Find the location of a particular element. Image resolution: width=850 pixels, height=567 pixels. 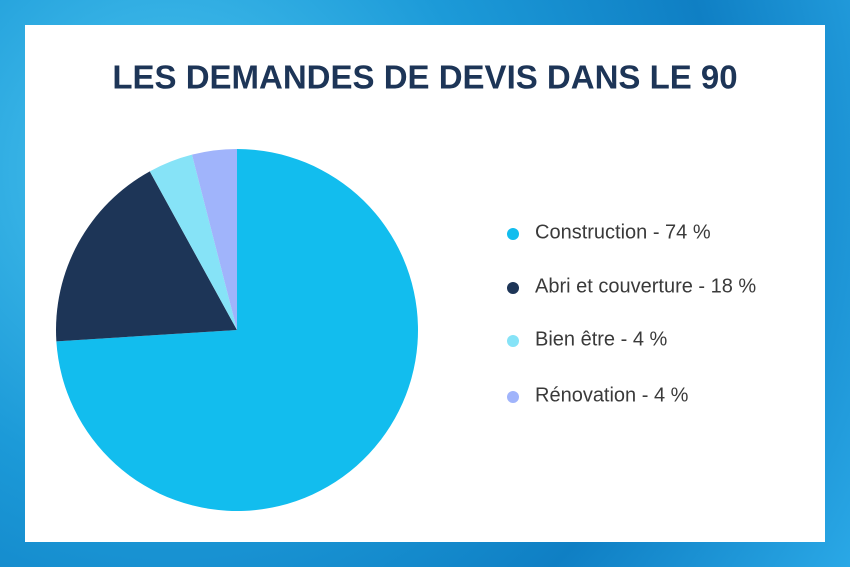

legend-label: Construction - 74 % is located at coordinates (623, 232).